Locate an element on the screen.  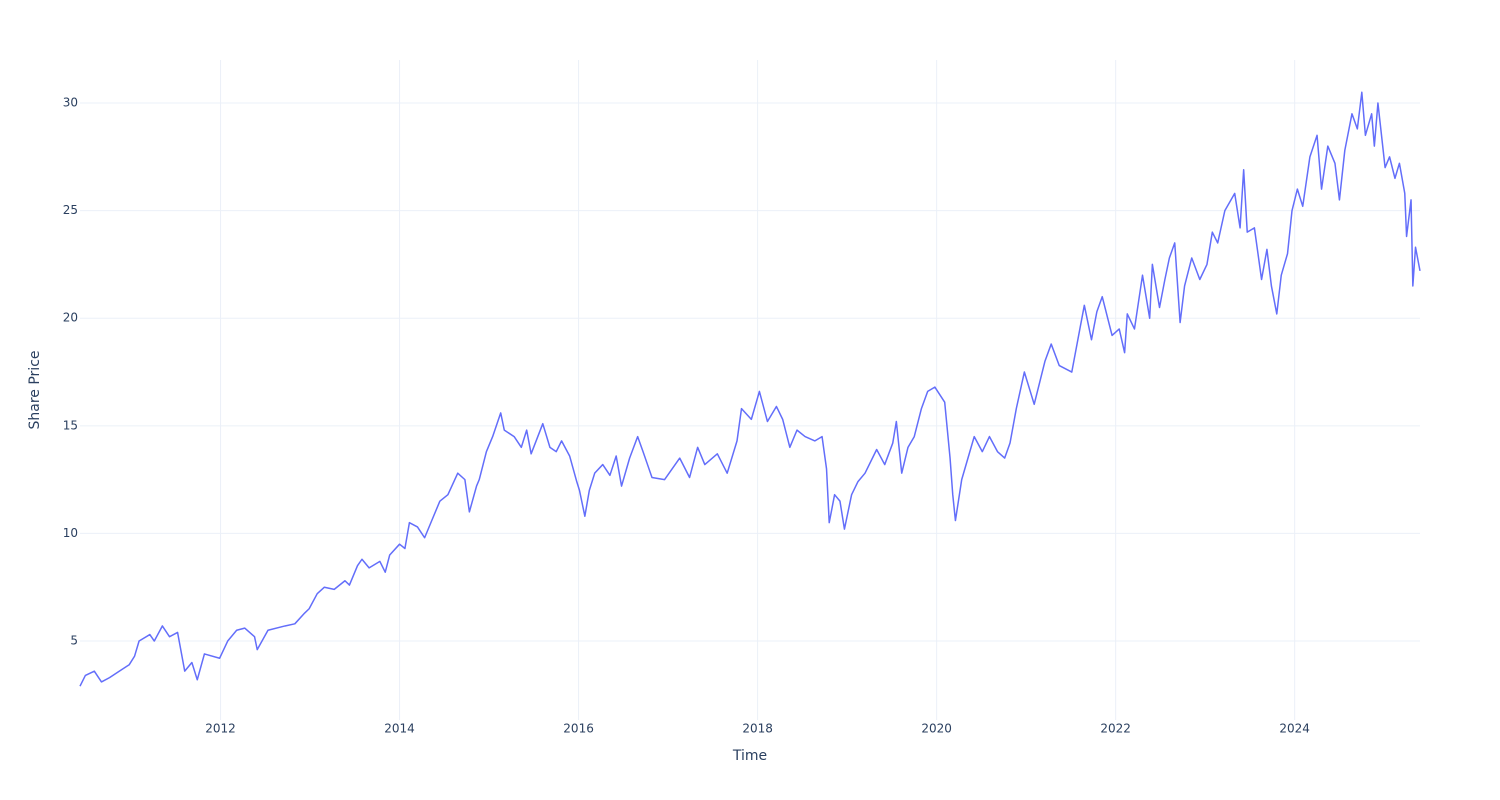
y-tick-label: 30 is located at coordinates (70, 103).